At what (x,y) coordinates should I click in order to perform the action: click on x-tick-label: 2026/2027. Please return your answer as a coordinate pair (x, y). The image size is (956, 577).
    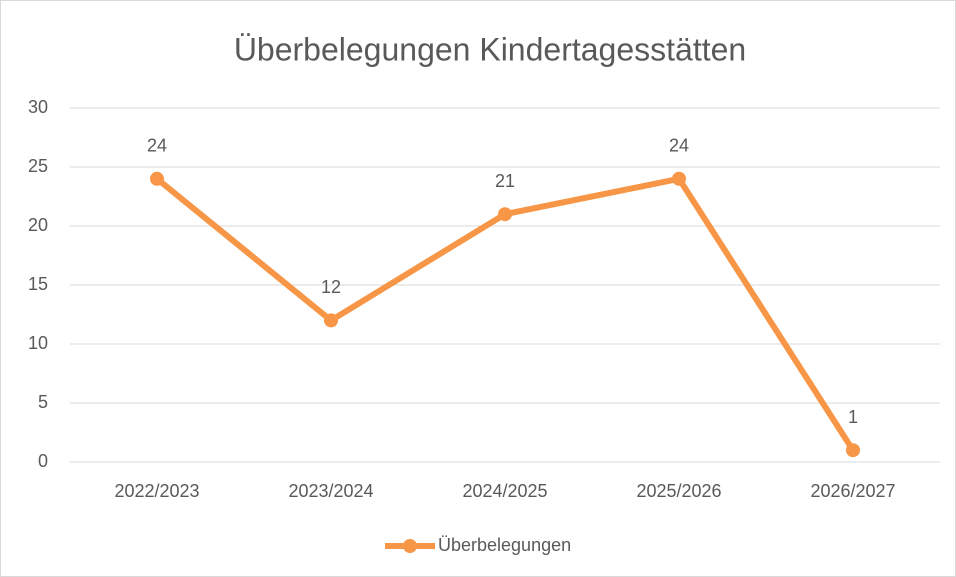
    Looking at the image, I should click on (852, 491).